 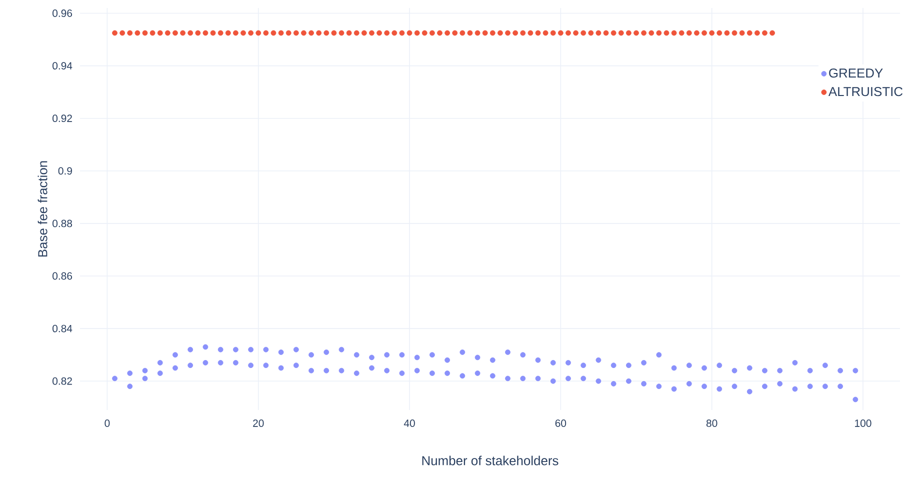 I want to click on legend-label: ALTRUISTIC, so click(x=865, y=91).